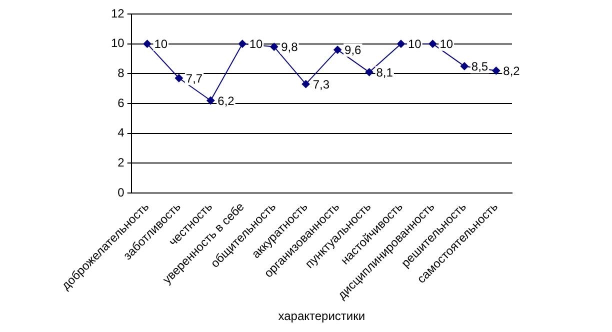 Image resolution: width=612 pixels, height=332 pixels. What do you see at coordinates (226, 101) in the screenshot?
I see `data-label: 6,2` at bounding box center [226, 101].